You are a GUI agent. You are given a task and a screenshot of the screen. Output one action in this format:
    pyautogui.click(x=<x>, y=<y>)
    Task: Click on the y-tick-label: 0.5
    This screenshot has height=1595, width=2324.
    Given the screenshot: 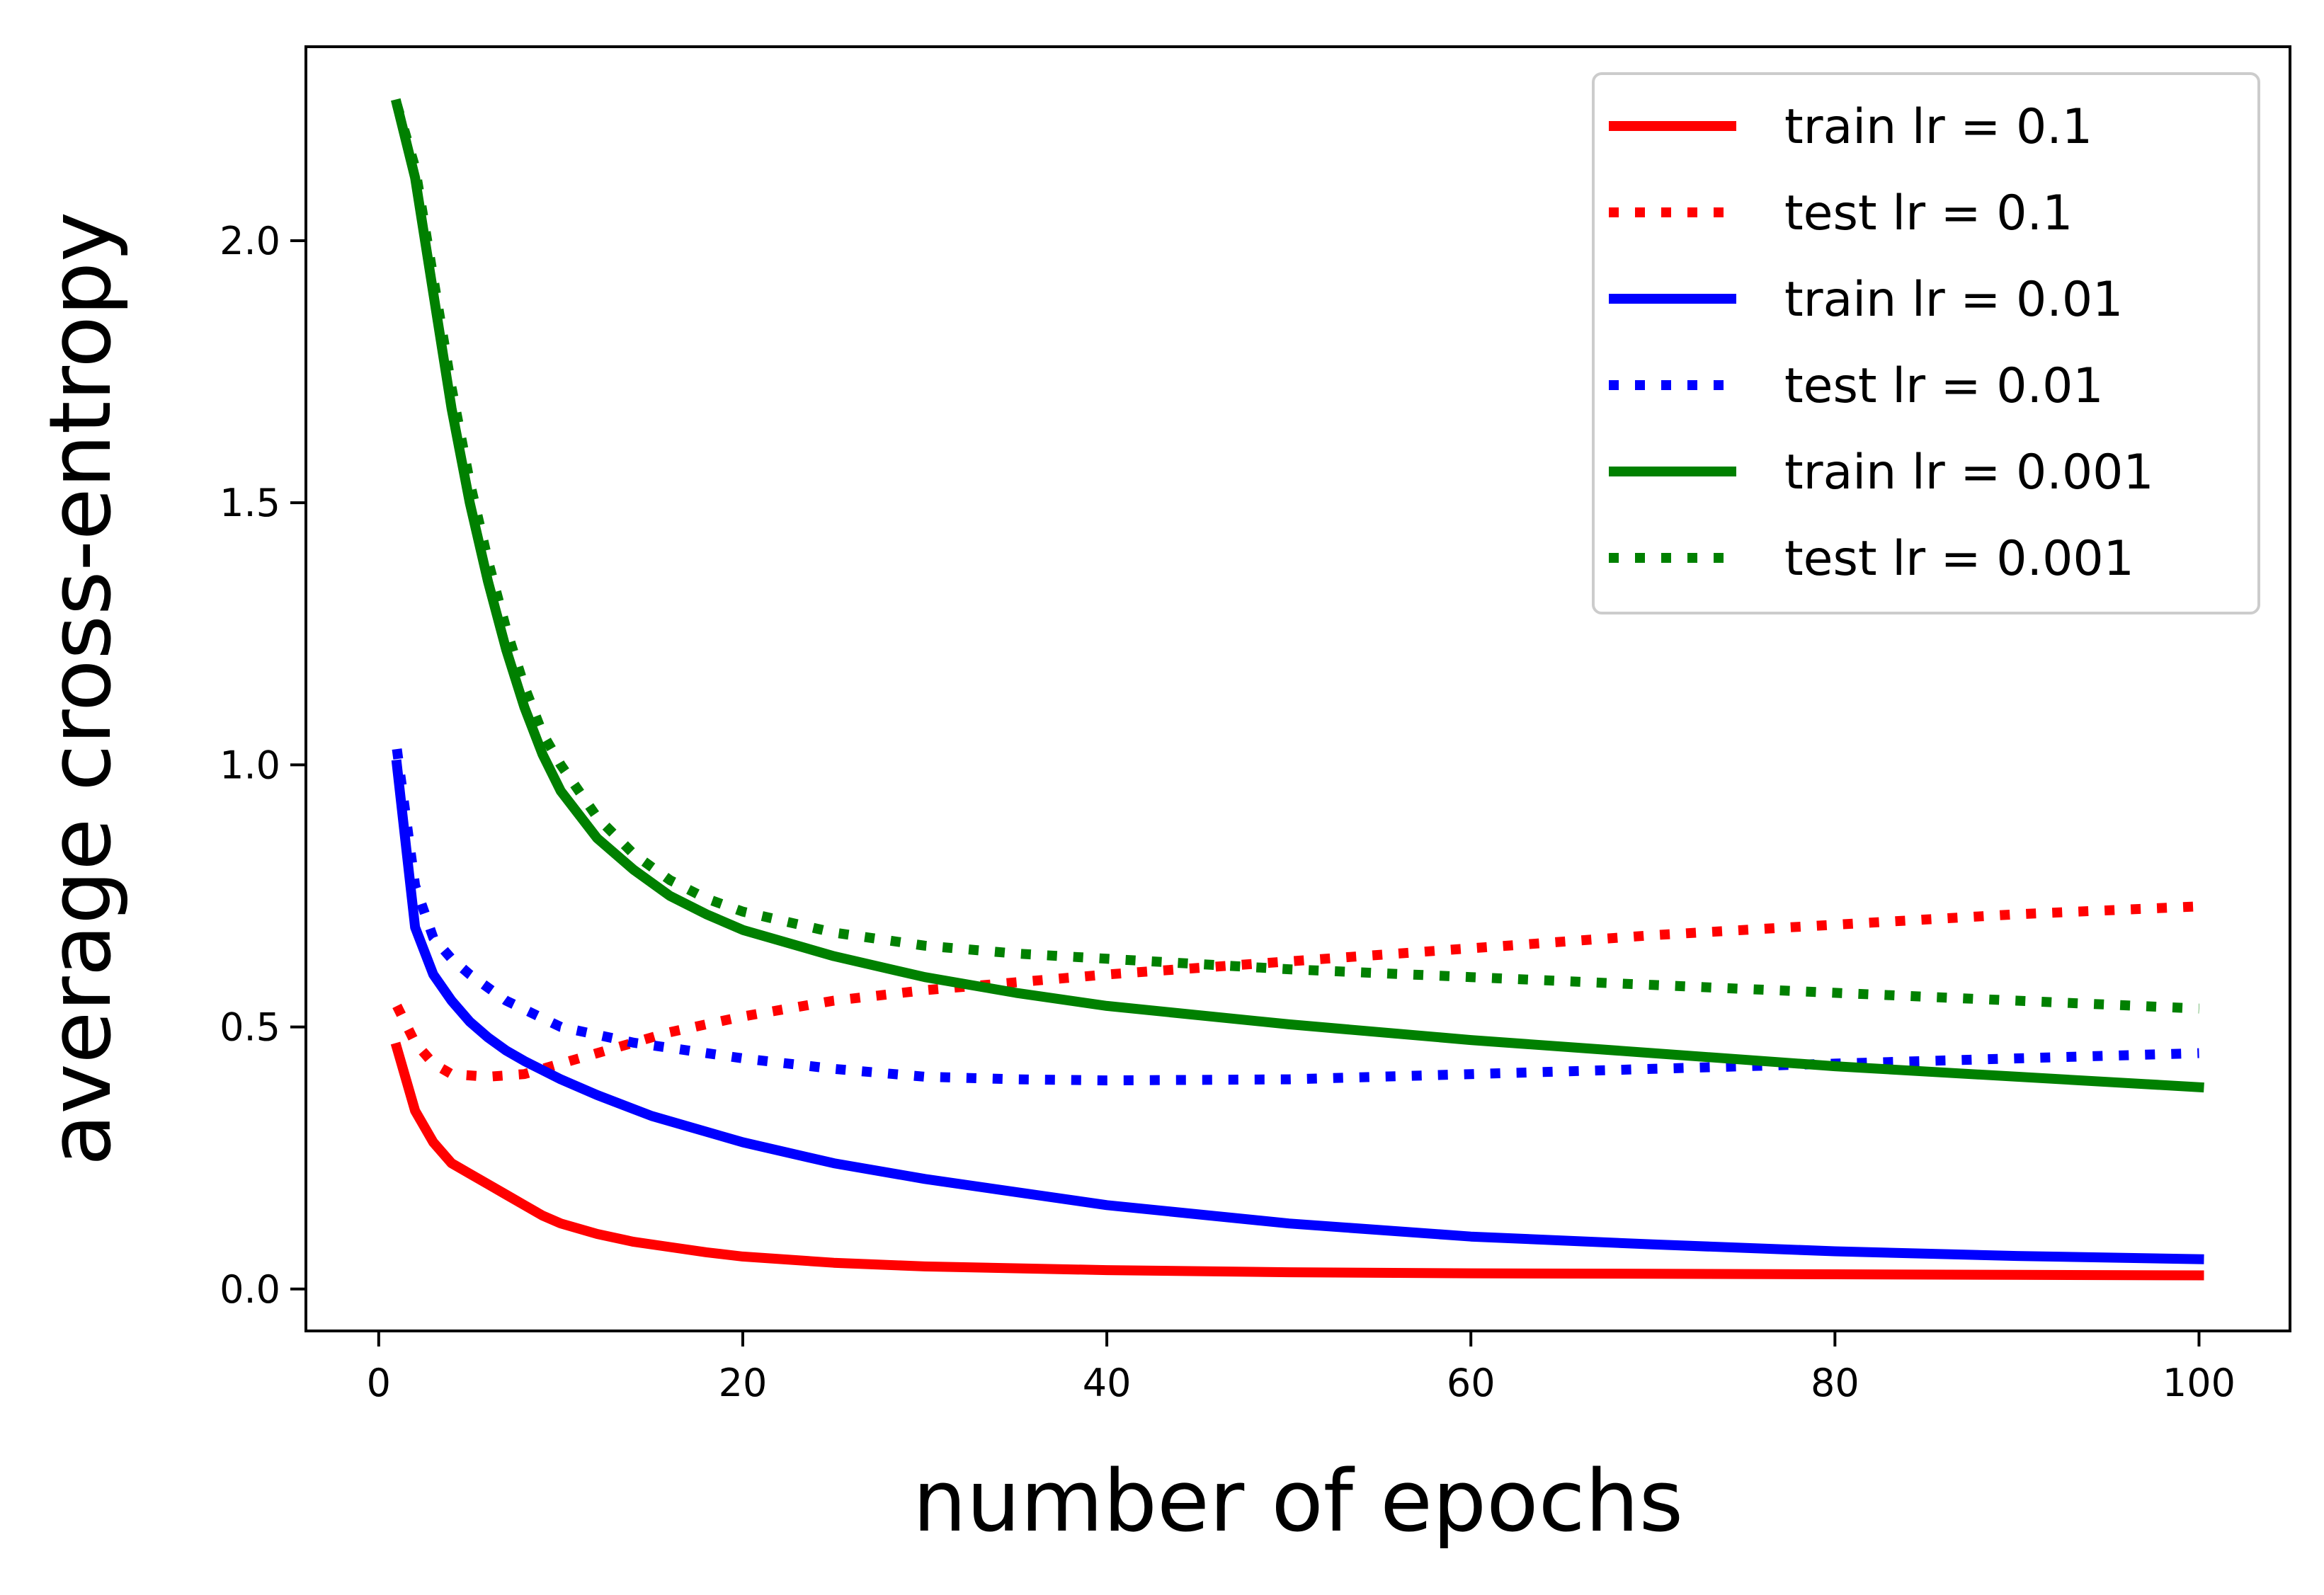 What is the action you would take?
    pyautogui.click(x=250, y=1027)
    